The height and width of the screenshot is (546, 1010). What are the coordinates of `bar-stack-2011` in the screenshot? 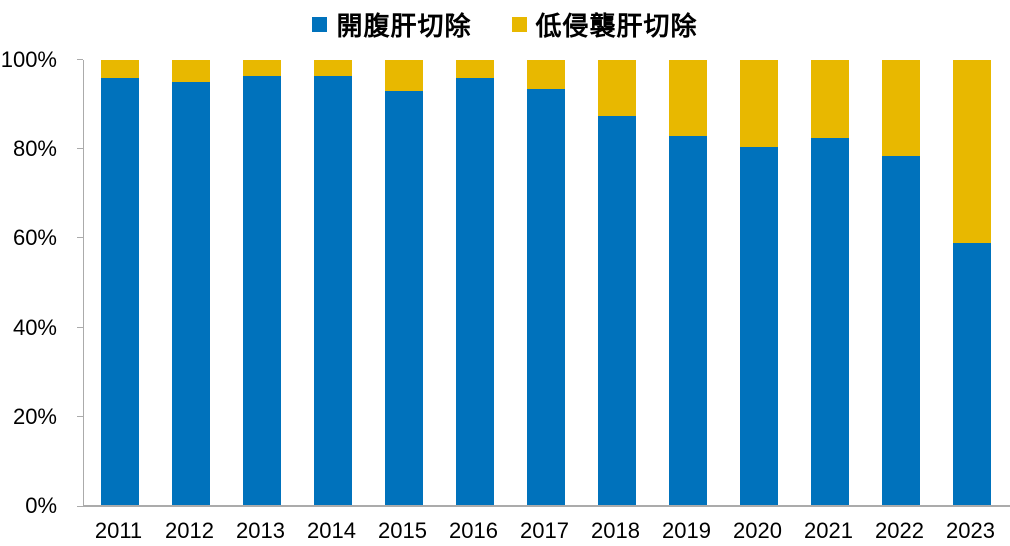 It's located at (119, 283).